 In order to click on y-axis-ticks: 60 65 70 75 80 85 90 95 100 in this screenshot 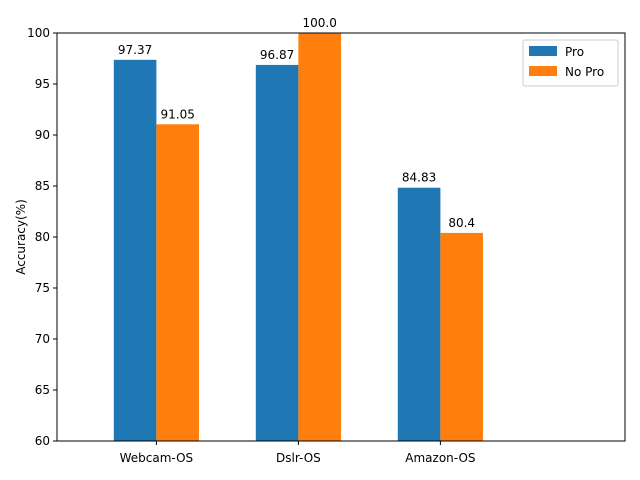, I will do `click(42, 237)`.